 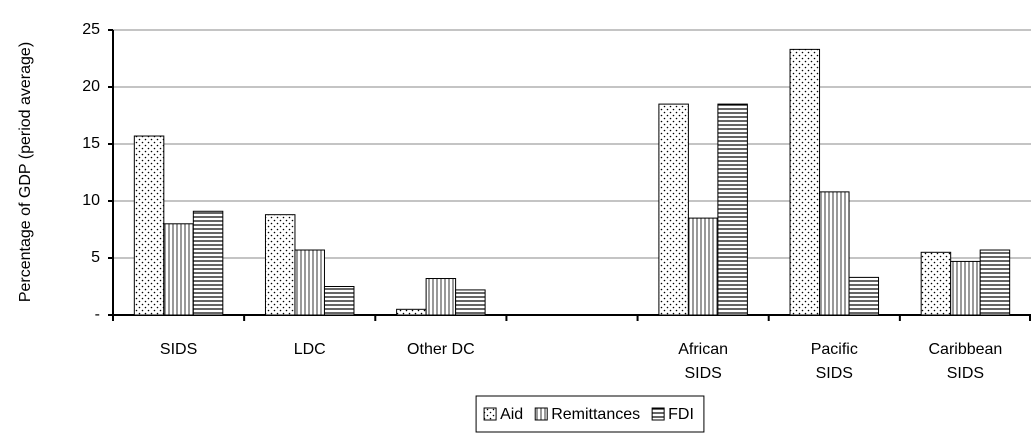 I want to click on x-tick-label: African SIDS, so click(x=703, y=361).